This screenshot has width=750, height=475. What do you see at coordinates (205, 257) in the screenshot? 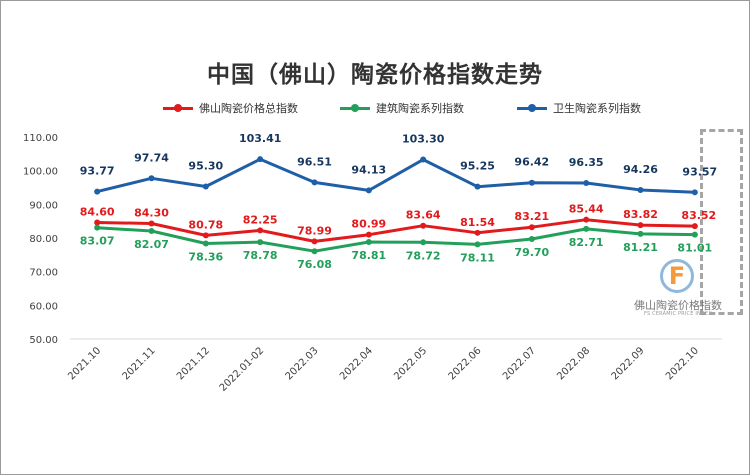
I see `data-label: 78.36` at bounding box center [205, 257].